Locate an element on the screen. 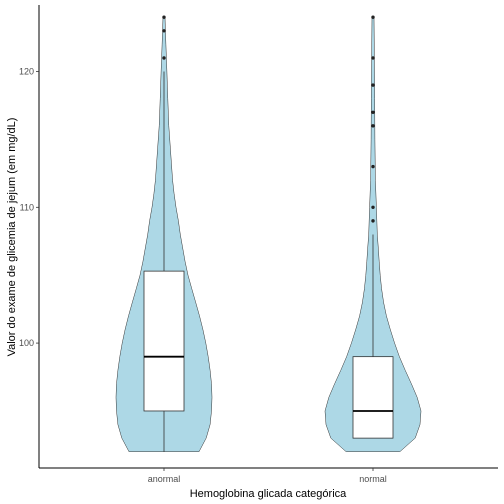 The height and width of the screenshot is (504, 504). x-axis-title: Hemoglobina glicada categórica is located at coordinates (268, 494).